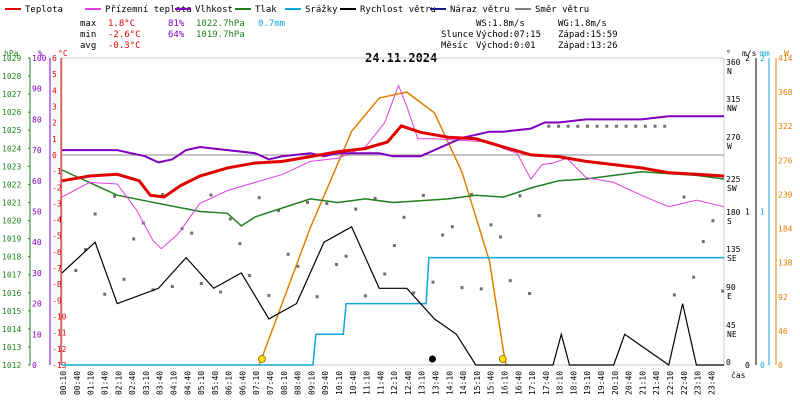 Image resolution: width=800 pixels, height=404 pixels. What do you see at coordinates (733, 137) in the screenshot?
I see `direction-tick: 270` at bounding box center [733, 137].